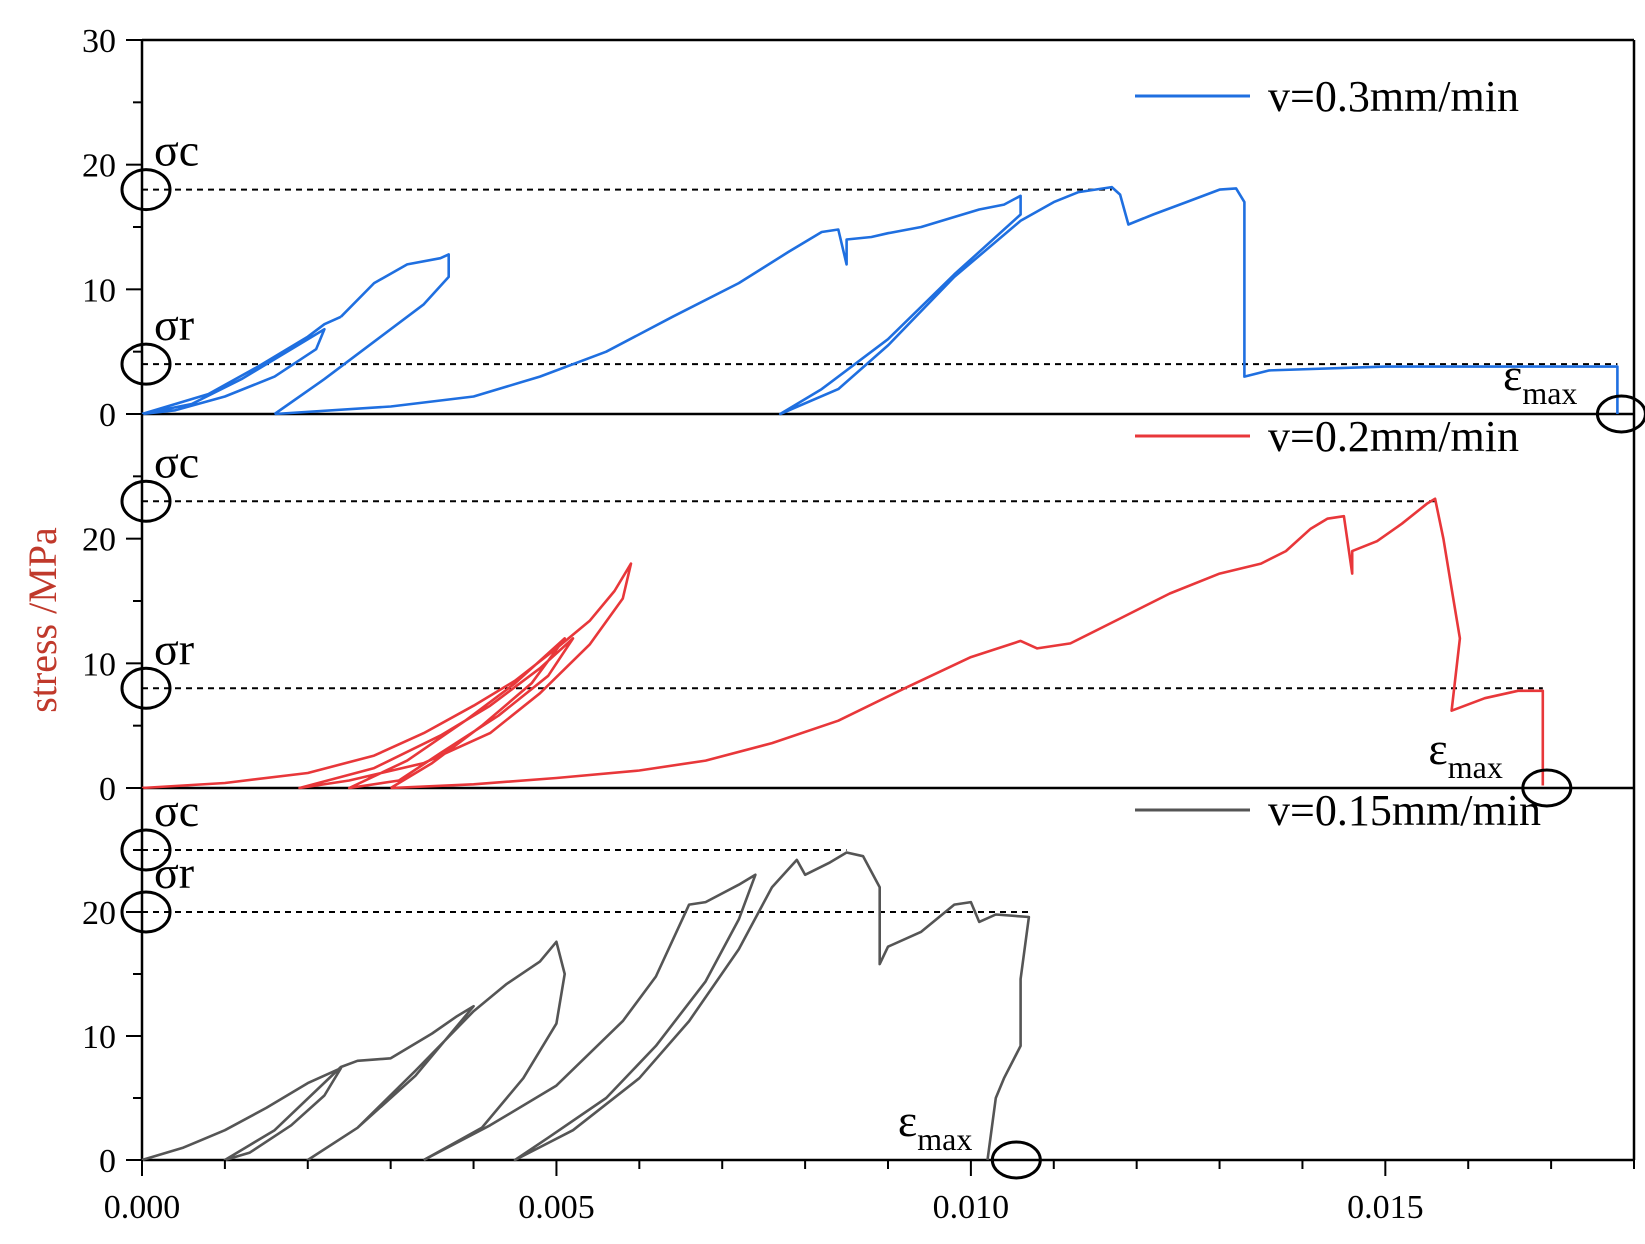  Describe the element at coordinates (971, 1207) in the screenshot. I see `x-tick-label: 0.010` at that location.